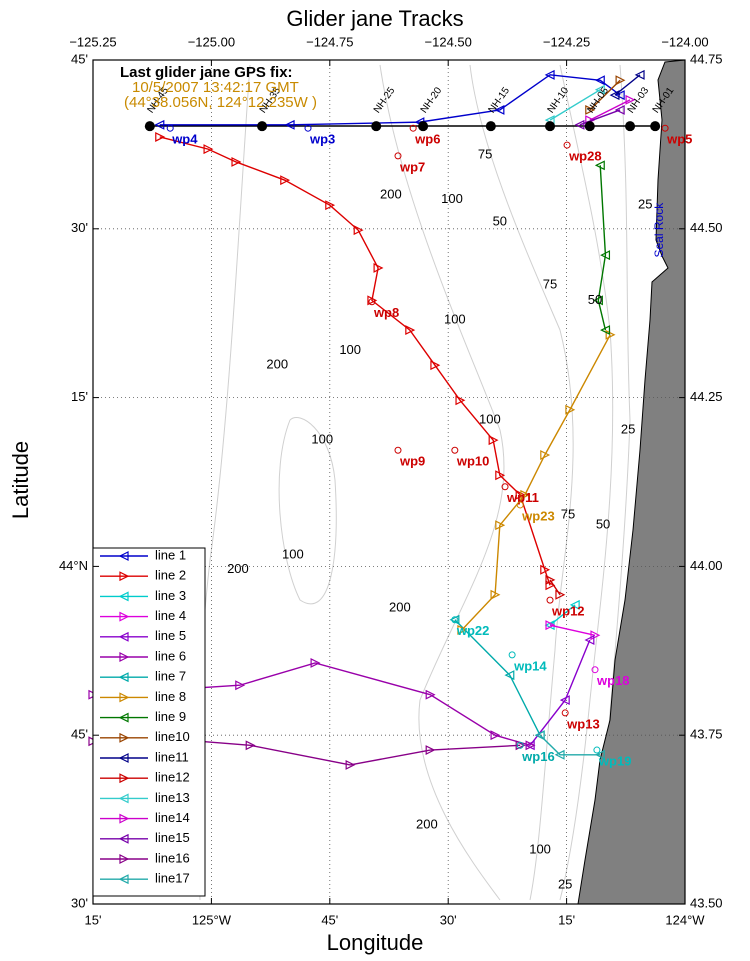  What do you see at coordinates (73, 565) in the screenshot?
I see `y-tick-label: 44°N` at bounding box center [73, 565].